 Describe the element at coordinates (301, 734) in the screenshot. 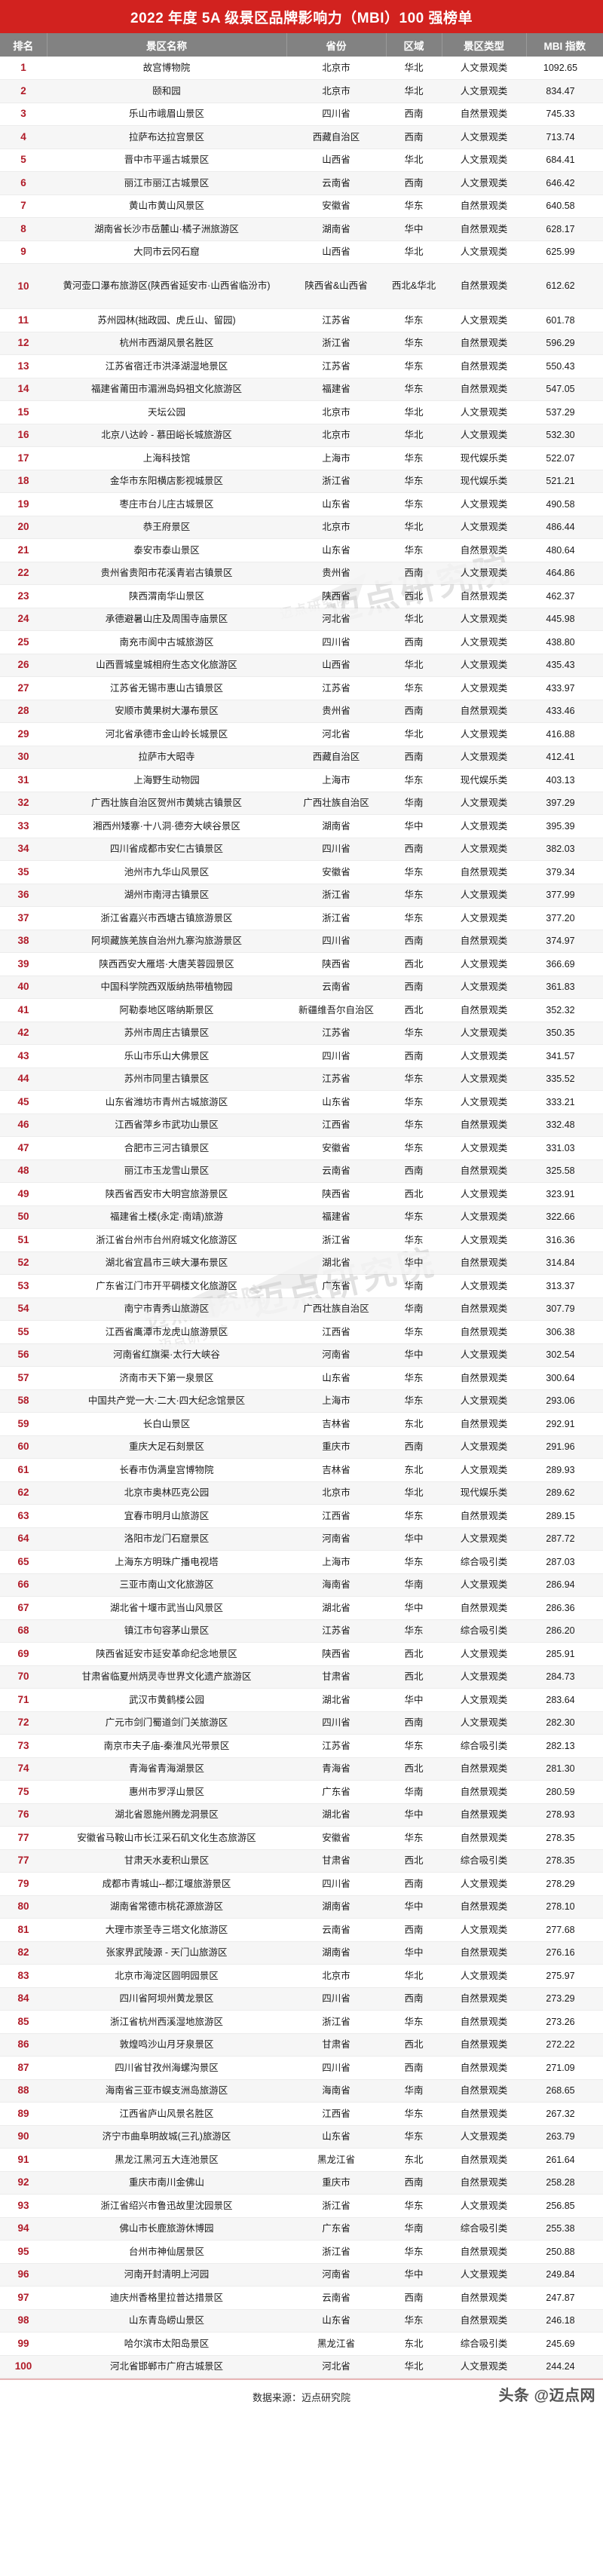

I see `table-row: 29 河北省承德市金山岭长城景区 河北省 华北 人文景观类 416.88` at that location.